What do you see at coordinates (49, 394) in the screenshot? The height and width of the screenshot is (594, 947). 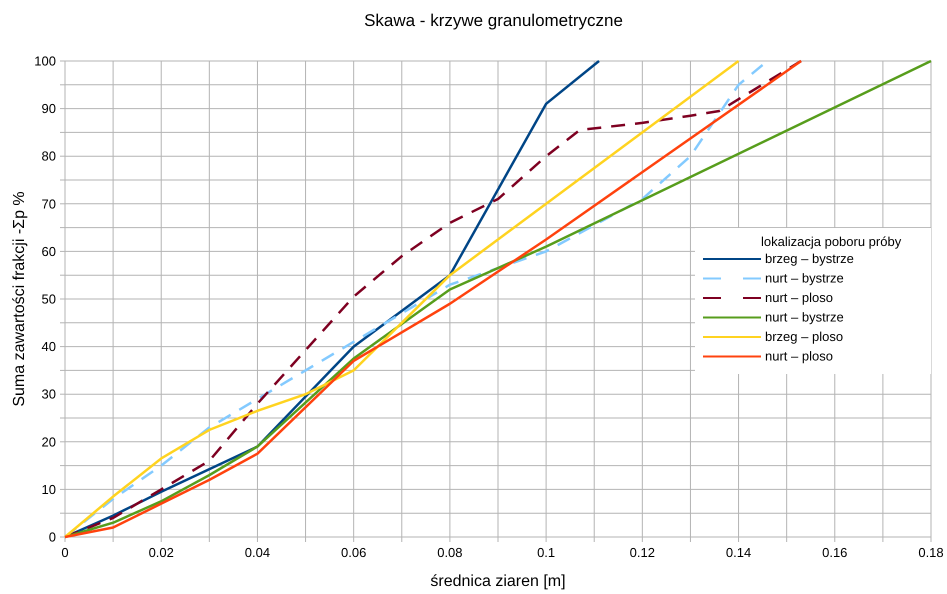 I see `y-tick-label: 30` at bounding box center [49, 394].